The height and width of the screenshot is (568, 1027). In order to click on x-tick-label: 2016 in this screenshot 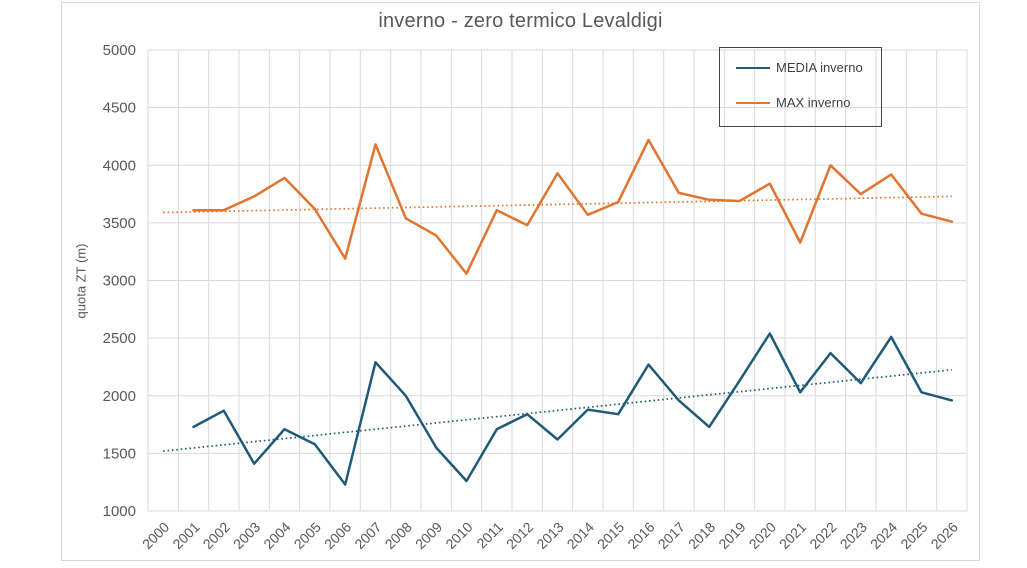, I will do `click(640, 535)`.